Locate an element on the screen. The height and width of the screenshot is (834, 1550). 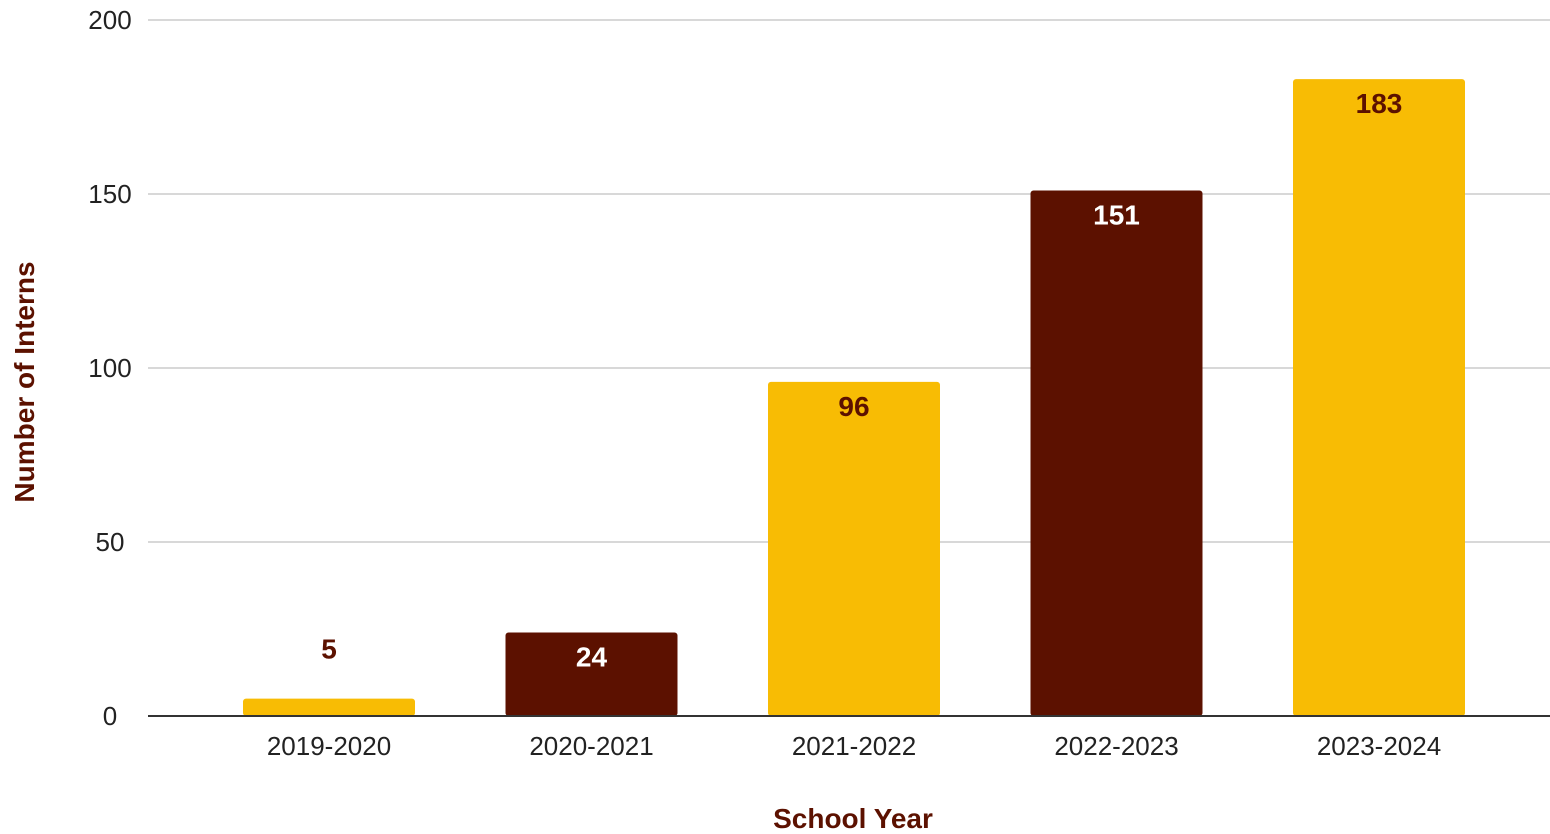
y-axis-ticks: 0 50 100 150 200 is located at coordinates (109, 368).